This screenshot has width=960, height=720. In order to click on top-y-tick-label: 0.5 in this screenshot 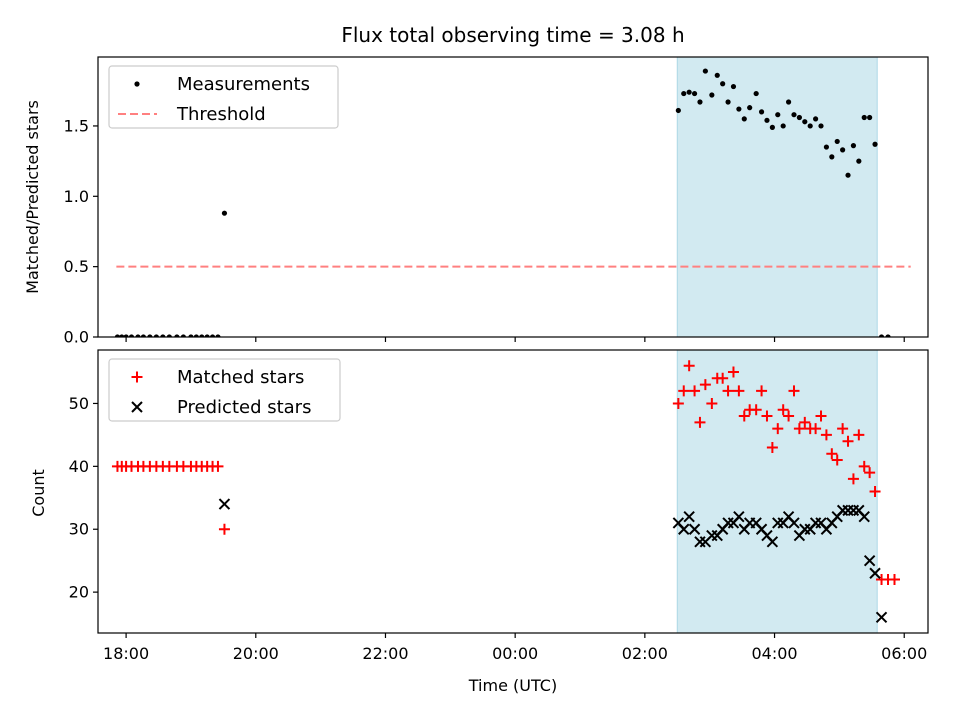, I will do `click(76, 266)`.